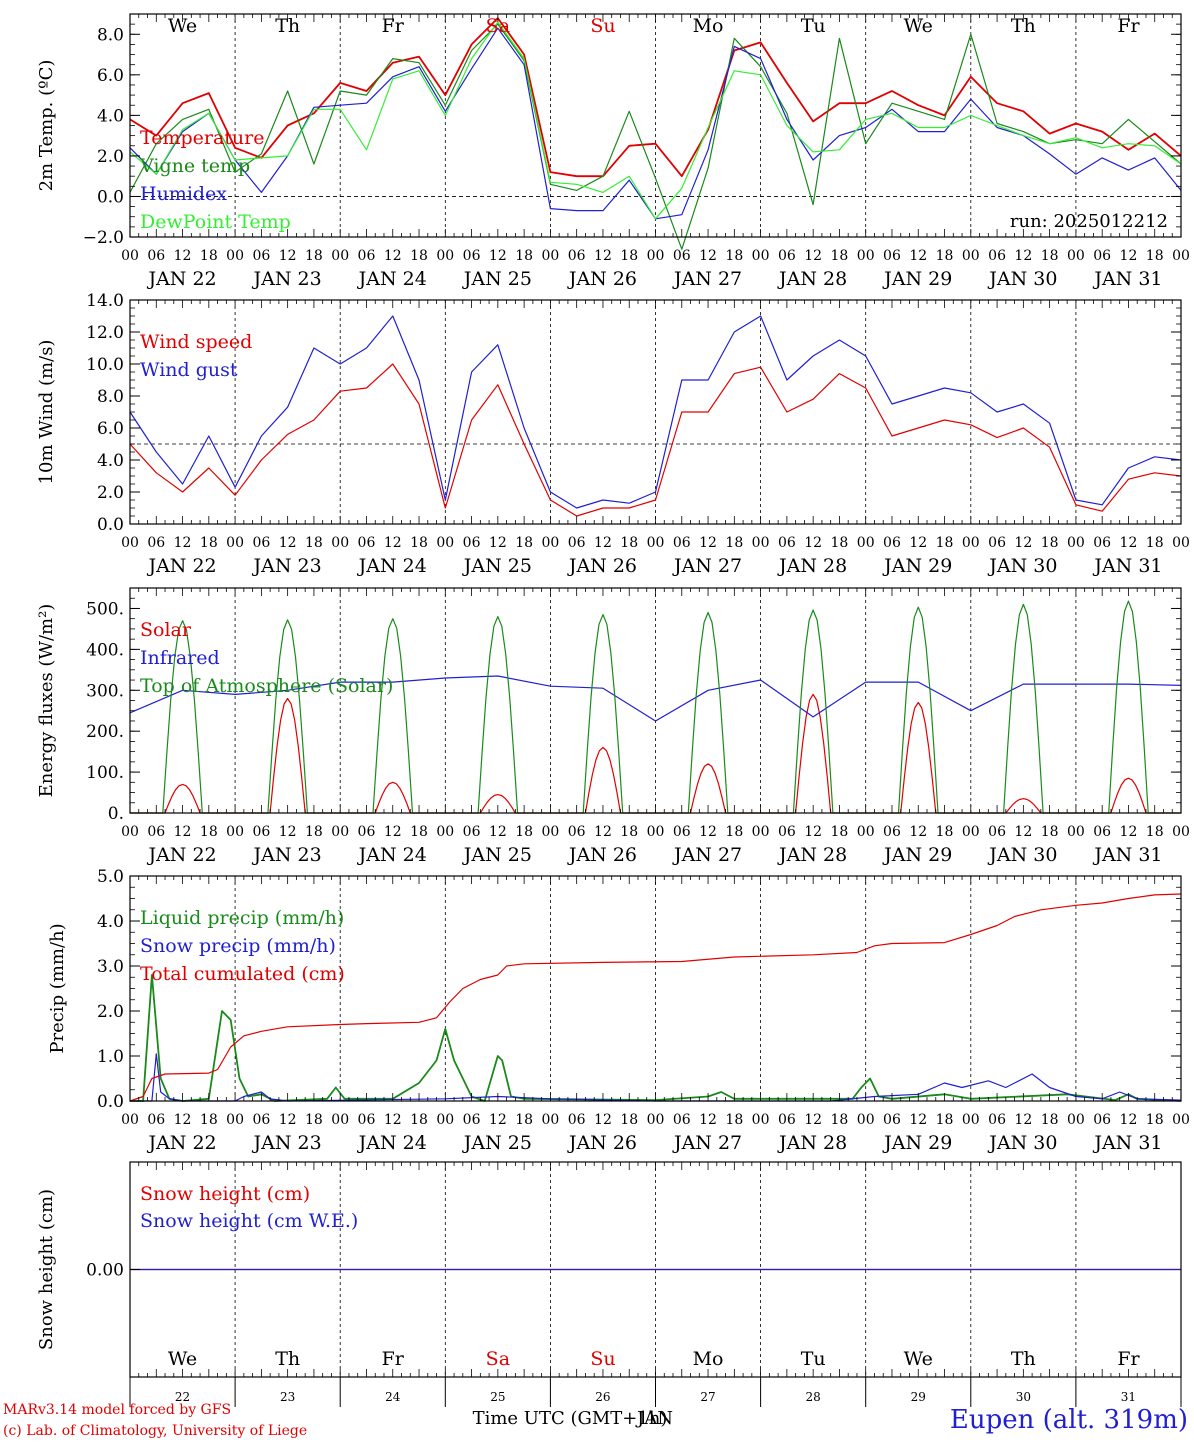  What do you see at coordinates (707, 279) in the screenshot?
I see `date-label: JAN 27` at bounding box center [707, 279].